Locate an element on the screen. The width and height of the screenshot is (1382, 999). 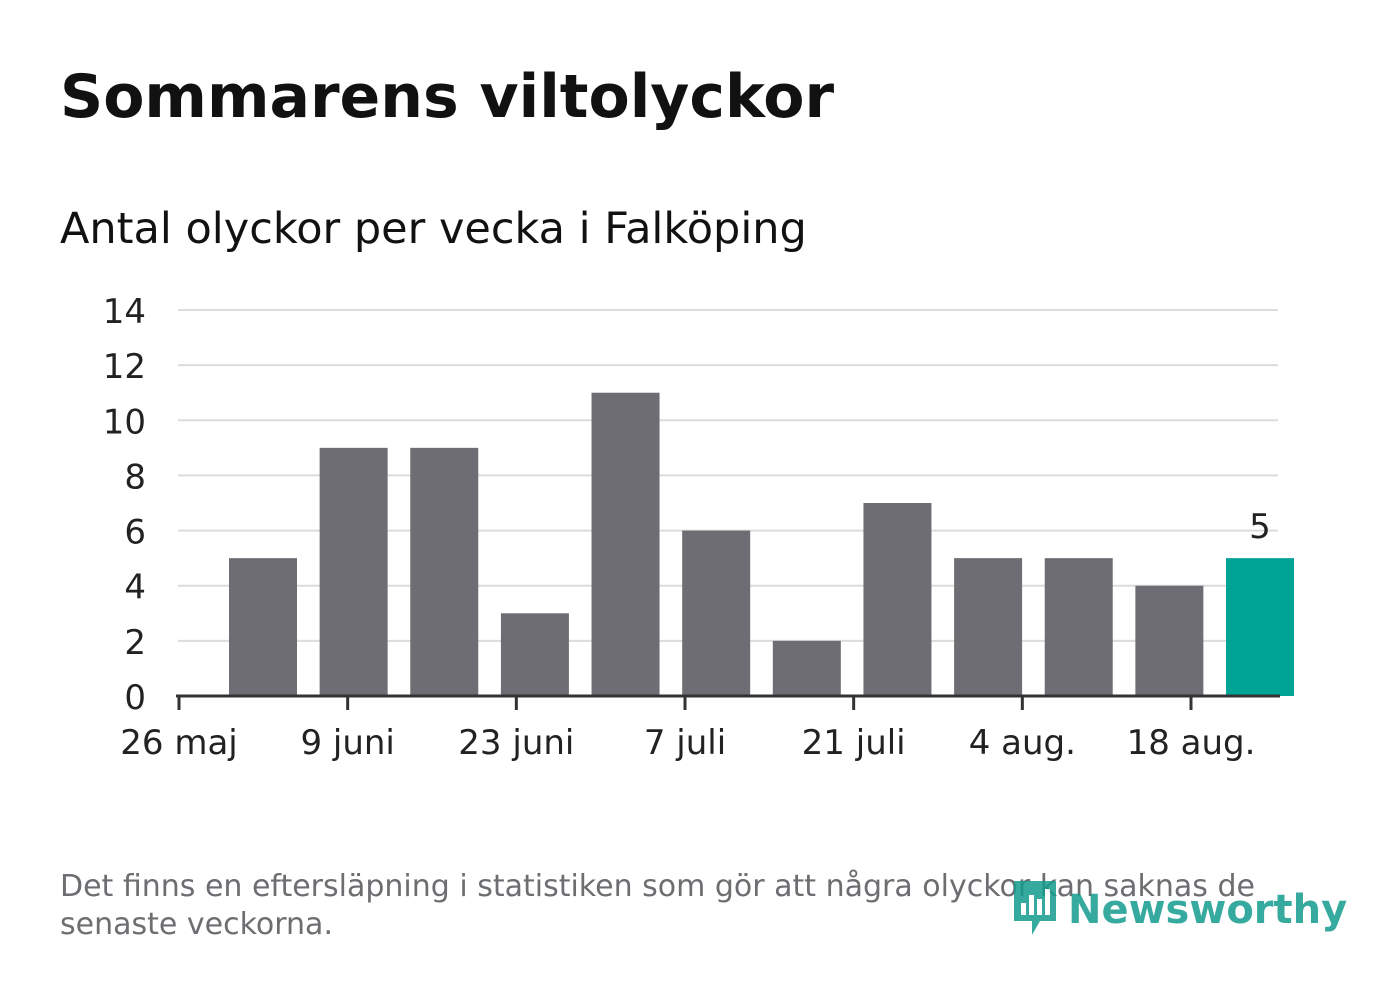
x-tick-label: 4 aug. is located at coordinates (1022, 743).